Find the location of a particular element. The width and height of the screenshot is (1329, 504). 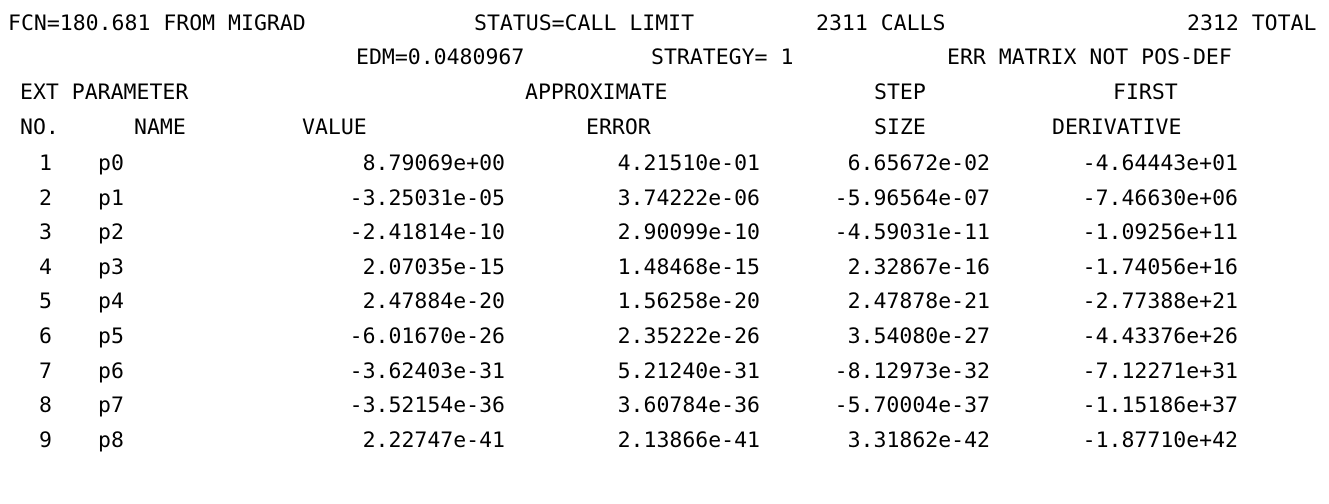

row-value: -3.62403e-31 is located at coordinates (427, 371).